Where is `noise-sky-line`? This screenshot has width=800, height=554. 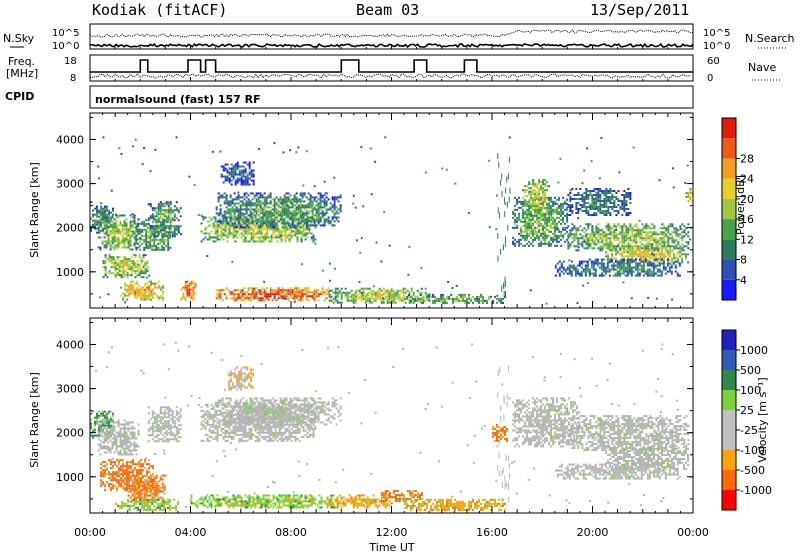
noise-sky-line is located at coordinates (391, 45).